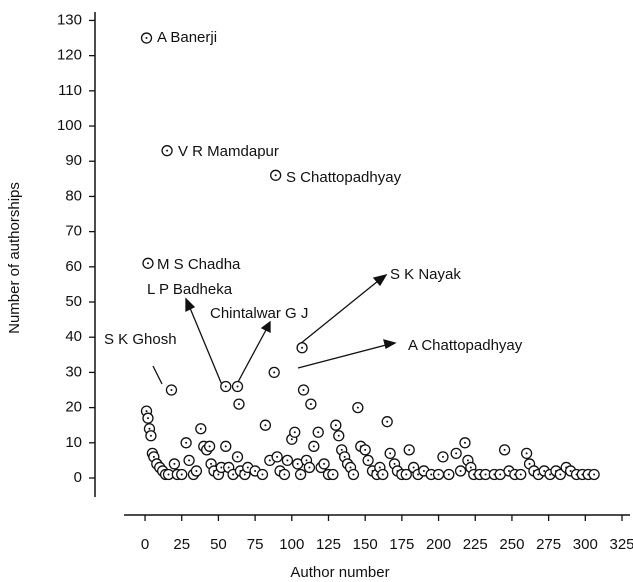  What do you see at coordinates (328, 544) in the screenshot?
I see `x-tick-label: 125` at bounding box center [328, 544].